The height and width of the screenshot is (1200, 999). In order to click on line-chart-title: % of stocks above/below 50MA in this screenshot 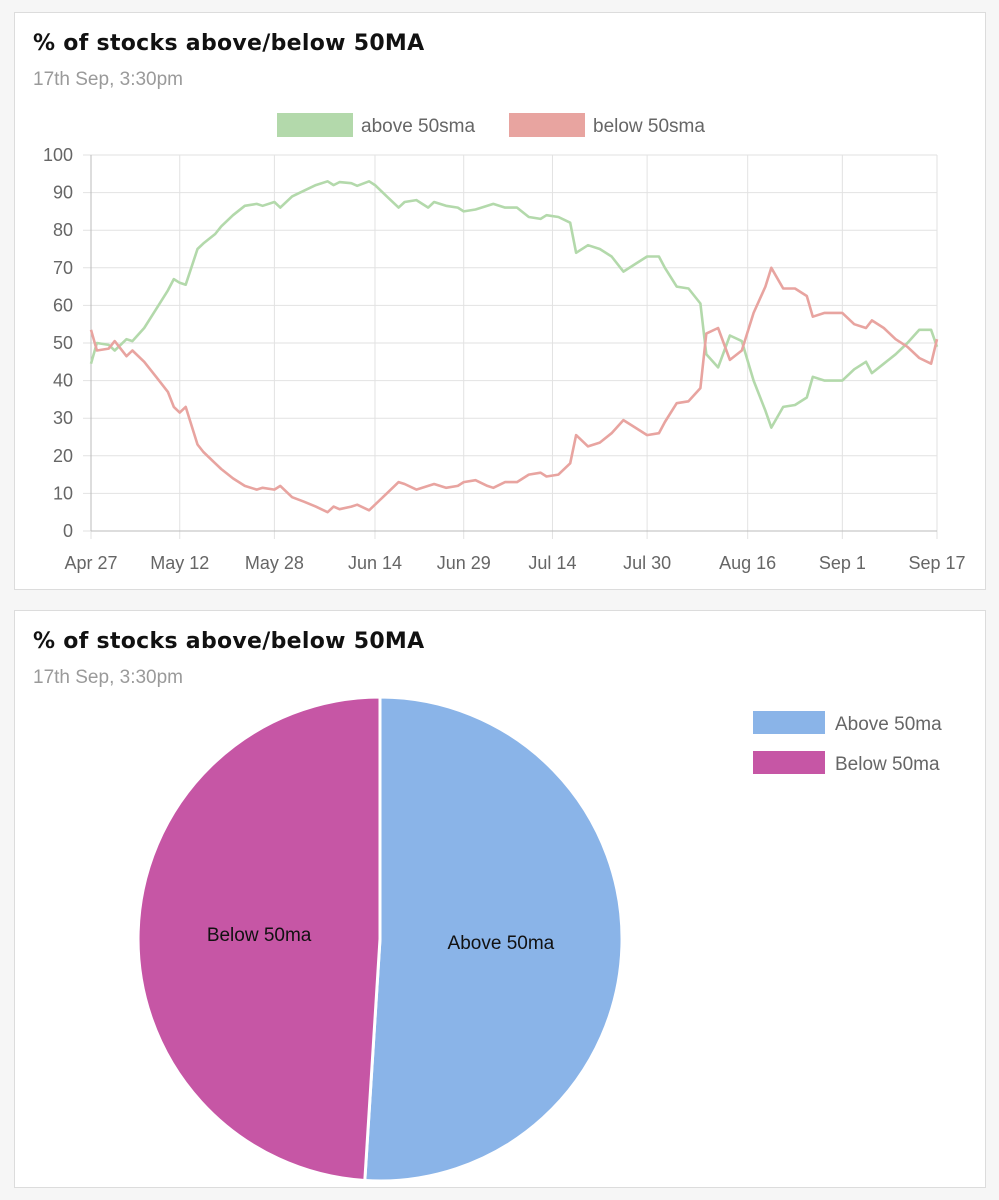, I will do `click(229, 43)`.